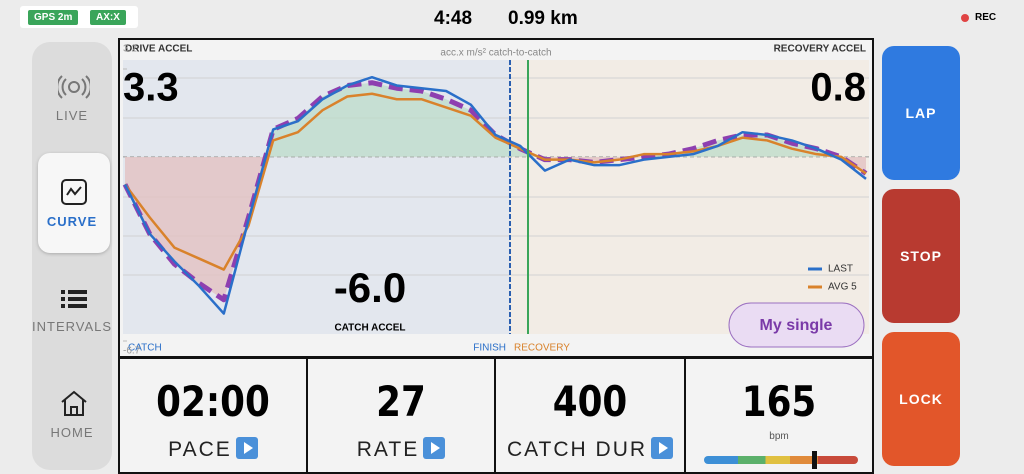 The image size is (1024, 474). I want to click on recovery-value: 0.8, so click(838, 88).